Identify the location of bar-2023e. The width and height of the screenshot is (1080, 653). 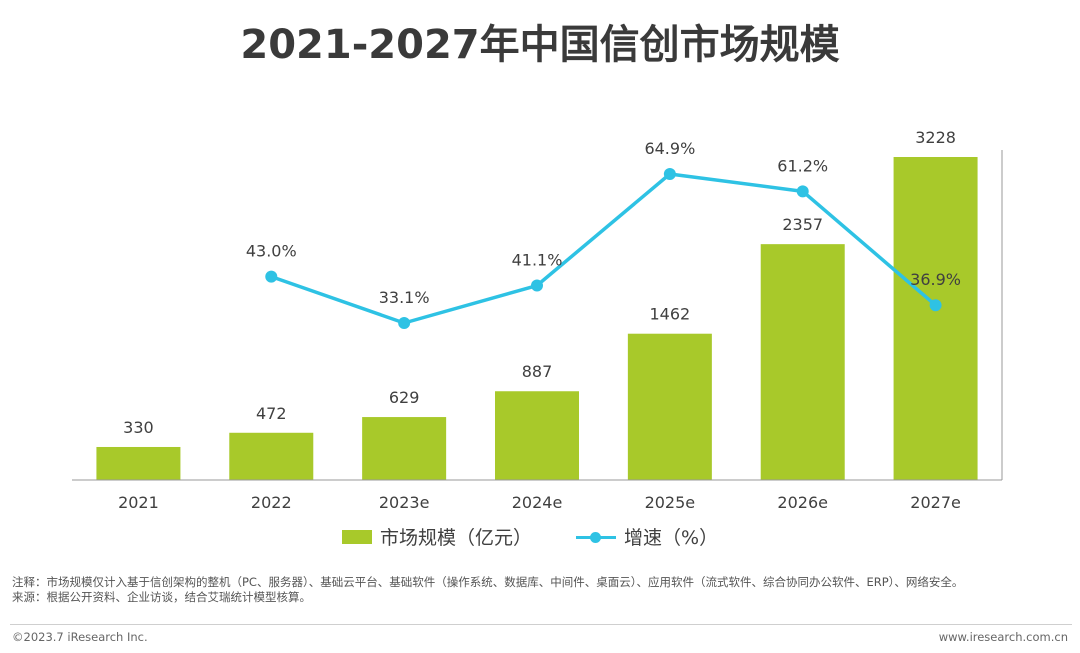
(404, 448).